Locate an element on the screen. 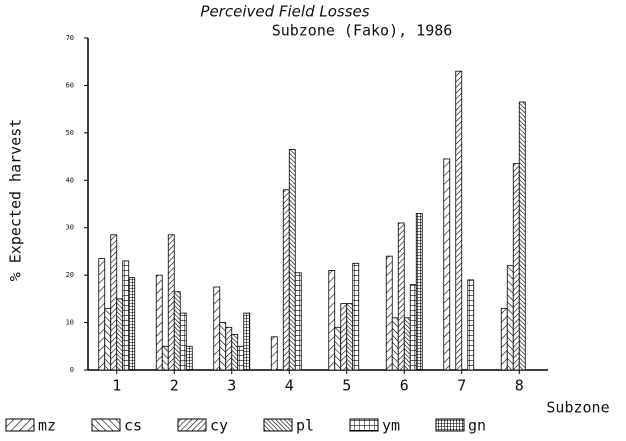 The width and height of the screenshot is (626, 441). x-tick-label: 8 is located at coordinates (519, 386).